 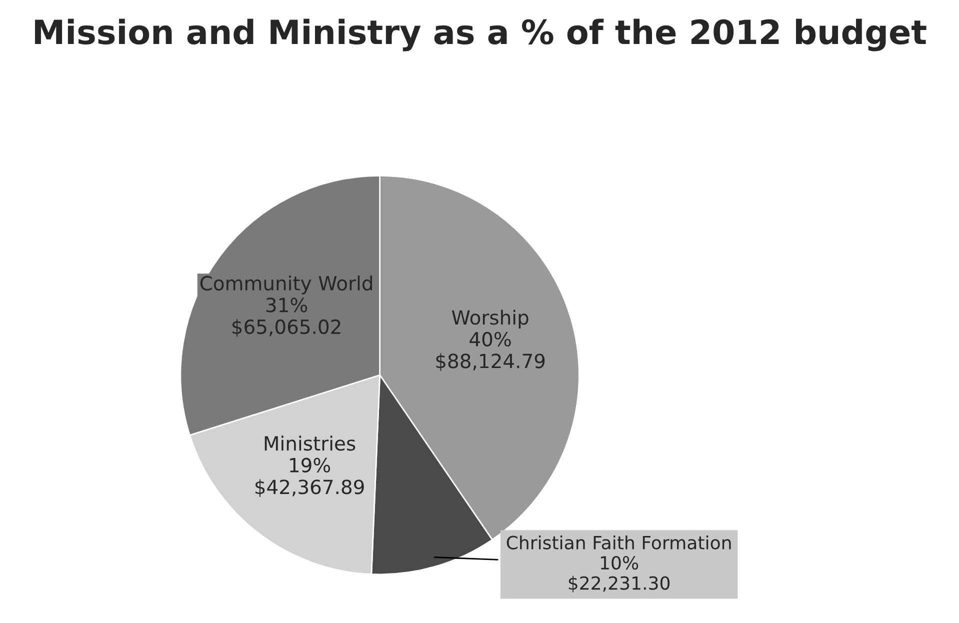 I want to click on data-label: 10% $22,231.30, so click(x=619, y=574).